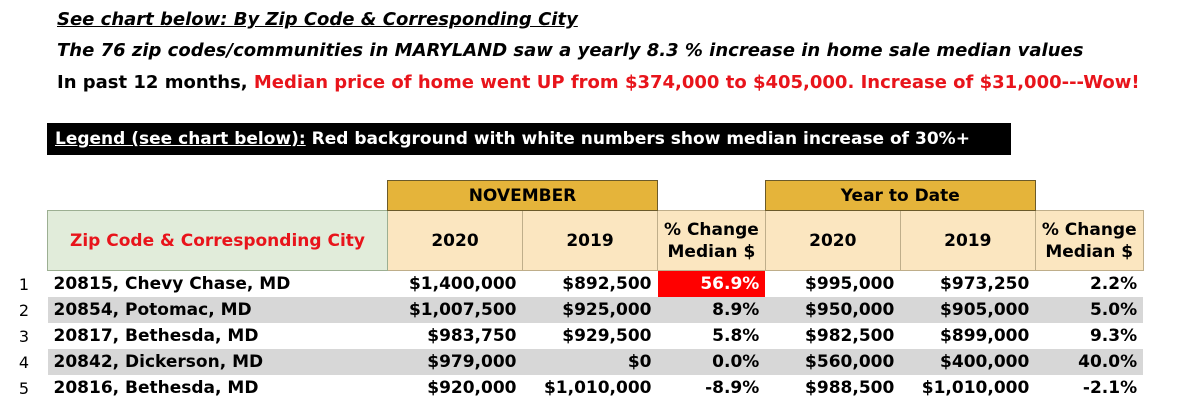 The width and height of the screenshot is (1200, 410). I want to click on cell-nov-2020: $1,400,000, so click(462, 283).